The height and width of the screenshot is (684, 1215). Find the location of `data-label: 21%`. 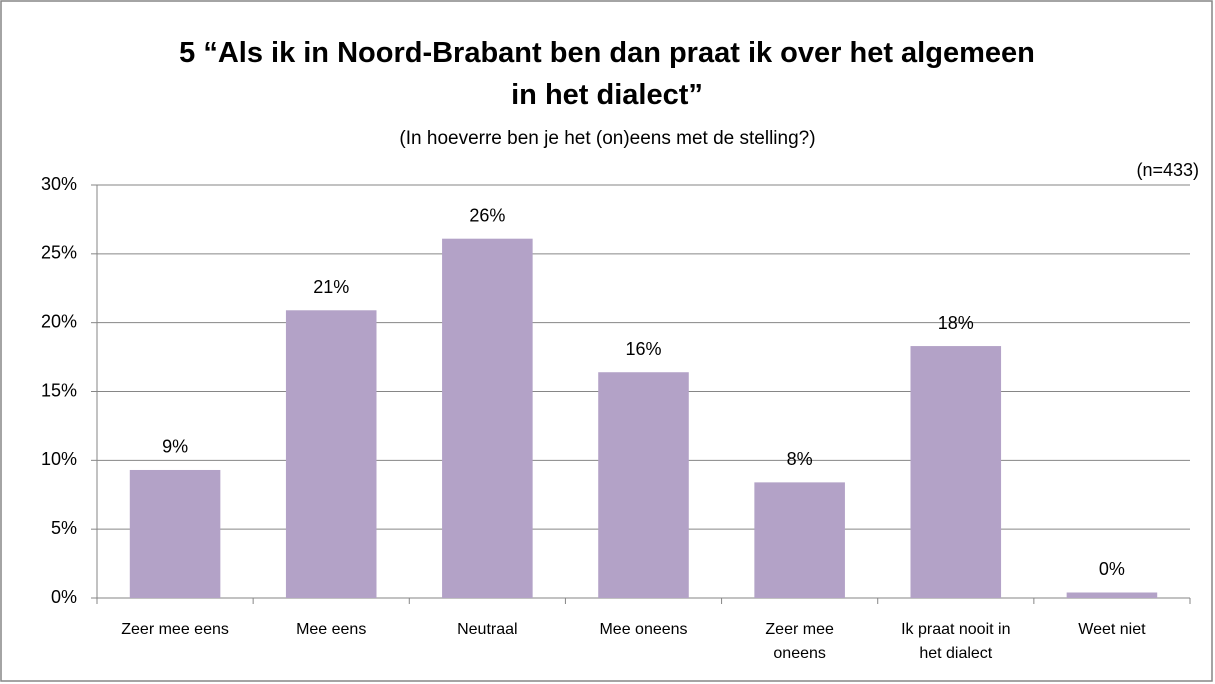

data-label: 21% is located at coordinates (331, 287).